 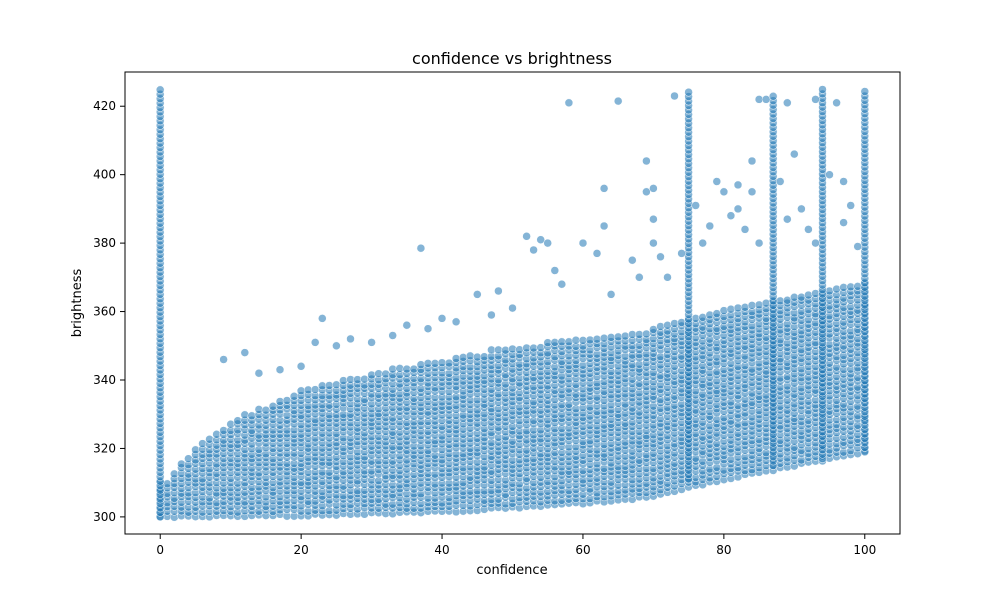 I want to click on x-tick-label: 0, so click(x=160, y=550).